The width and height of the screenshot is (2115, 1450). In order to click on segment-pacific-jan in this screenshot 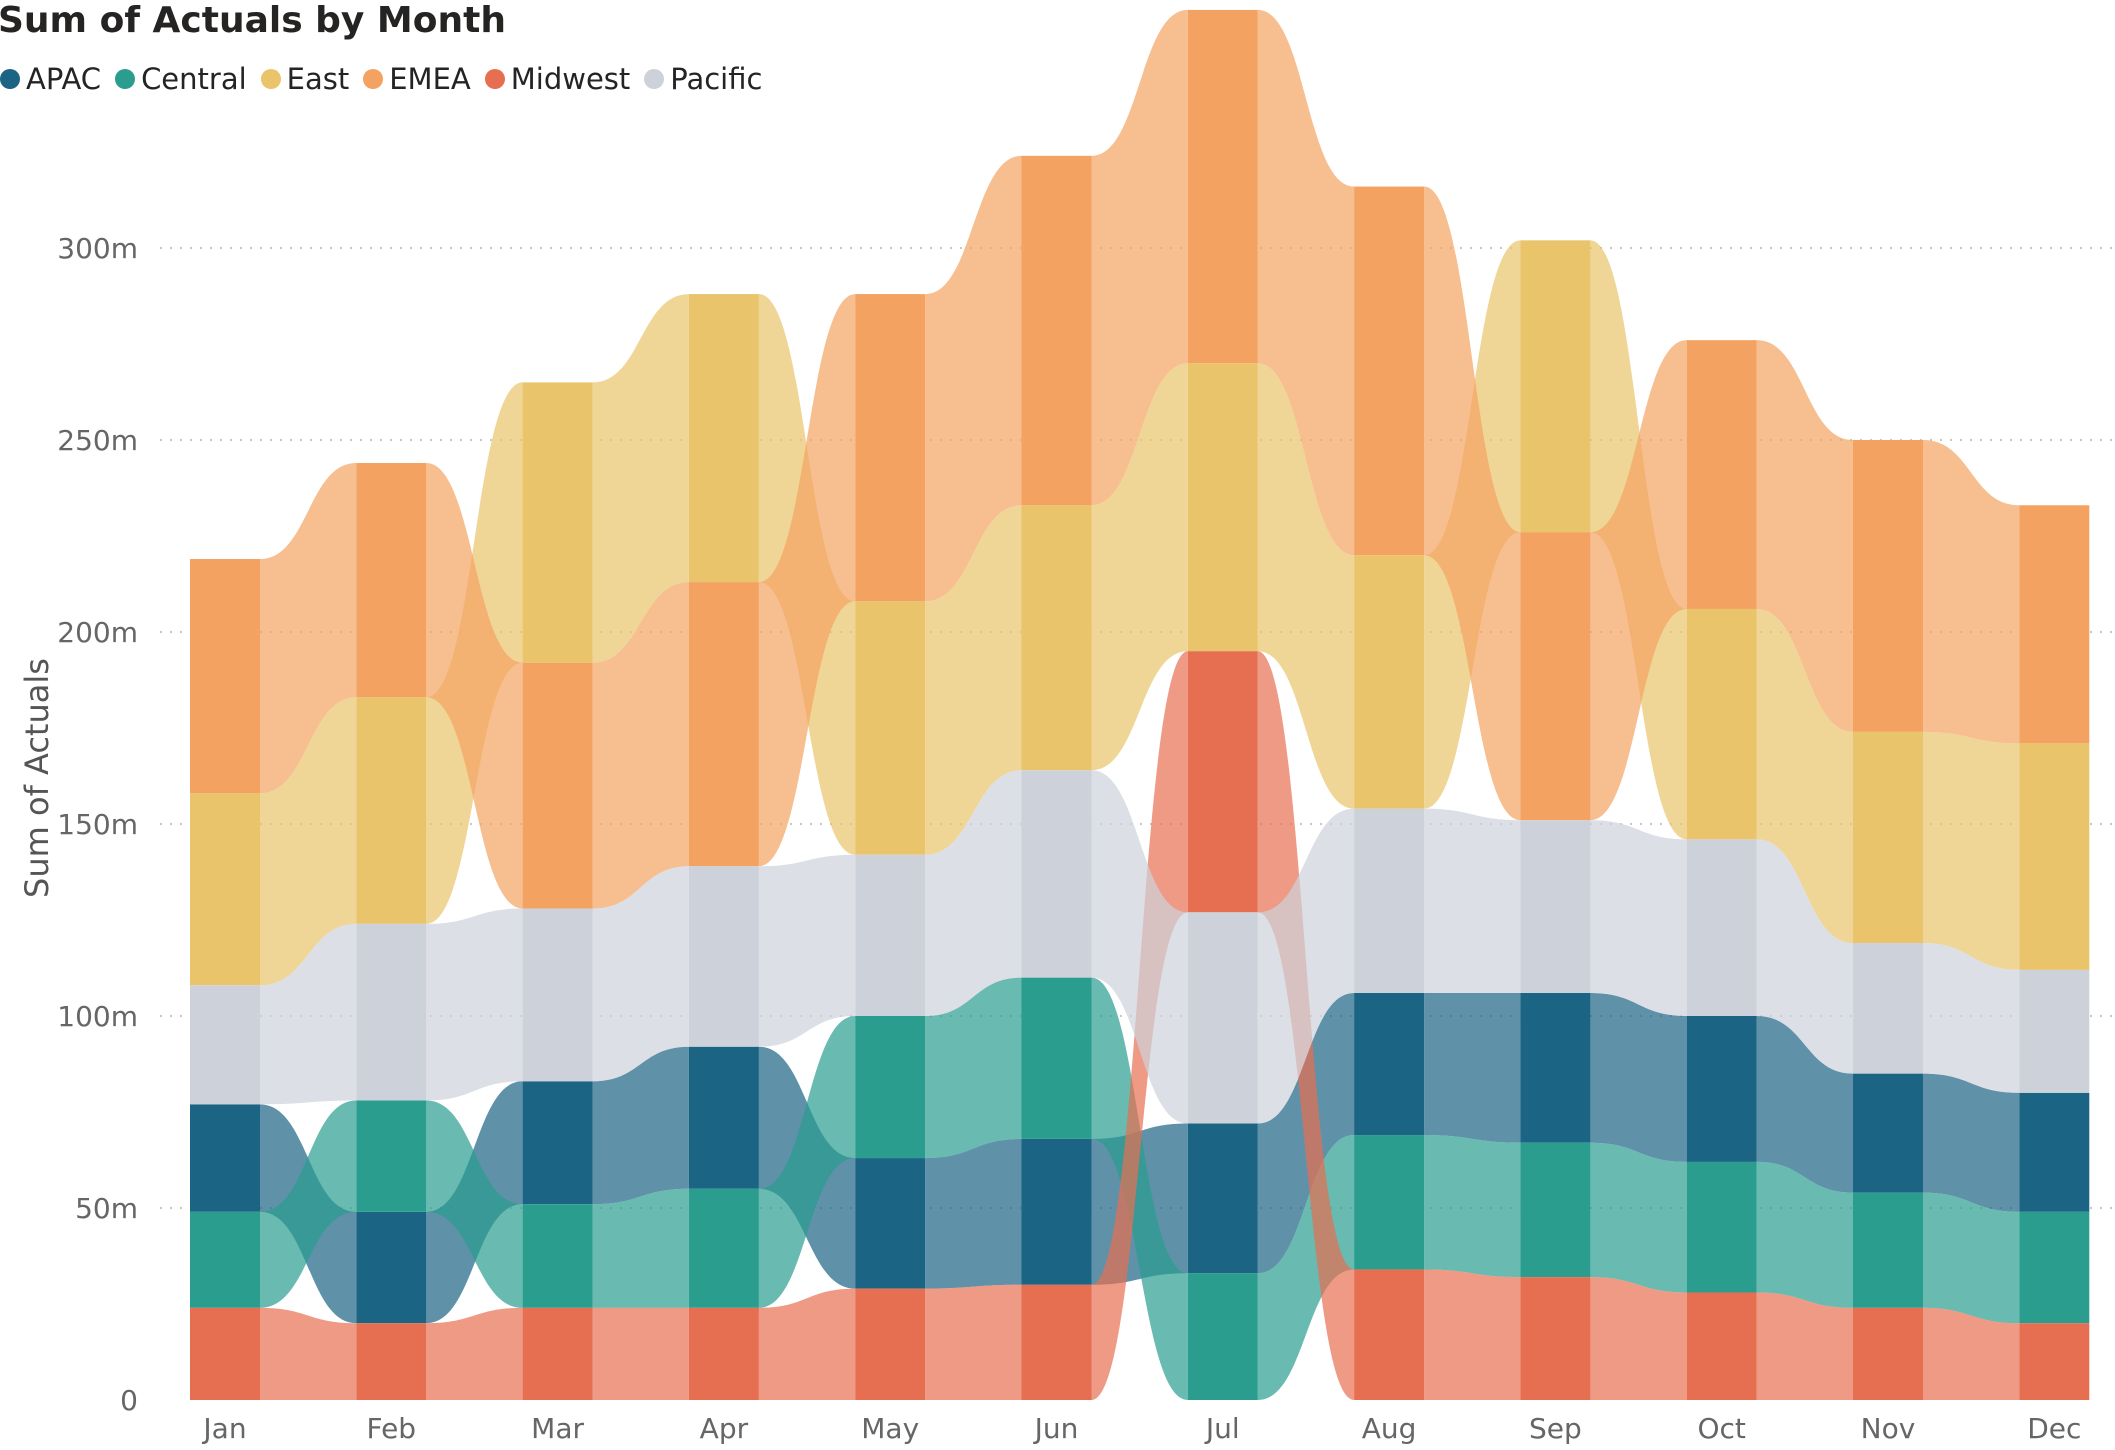, I will do `click(225, 1045)`.